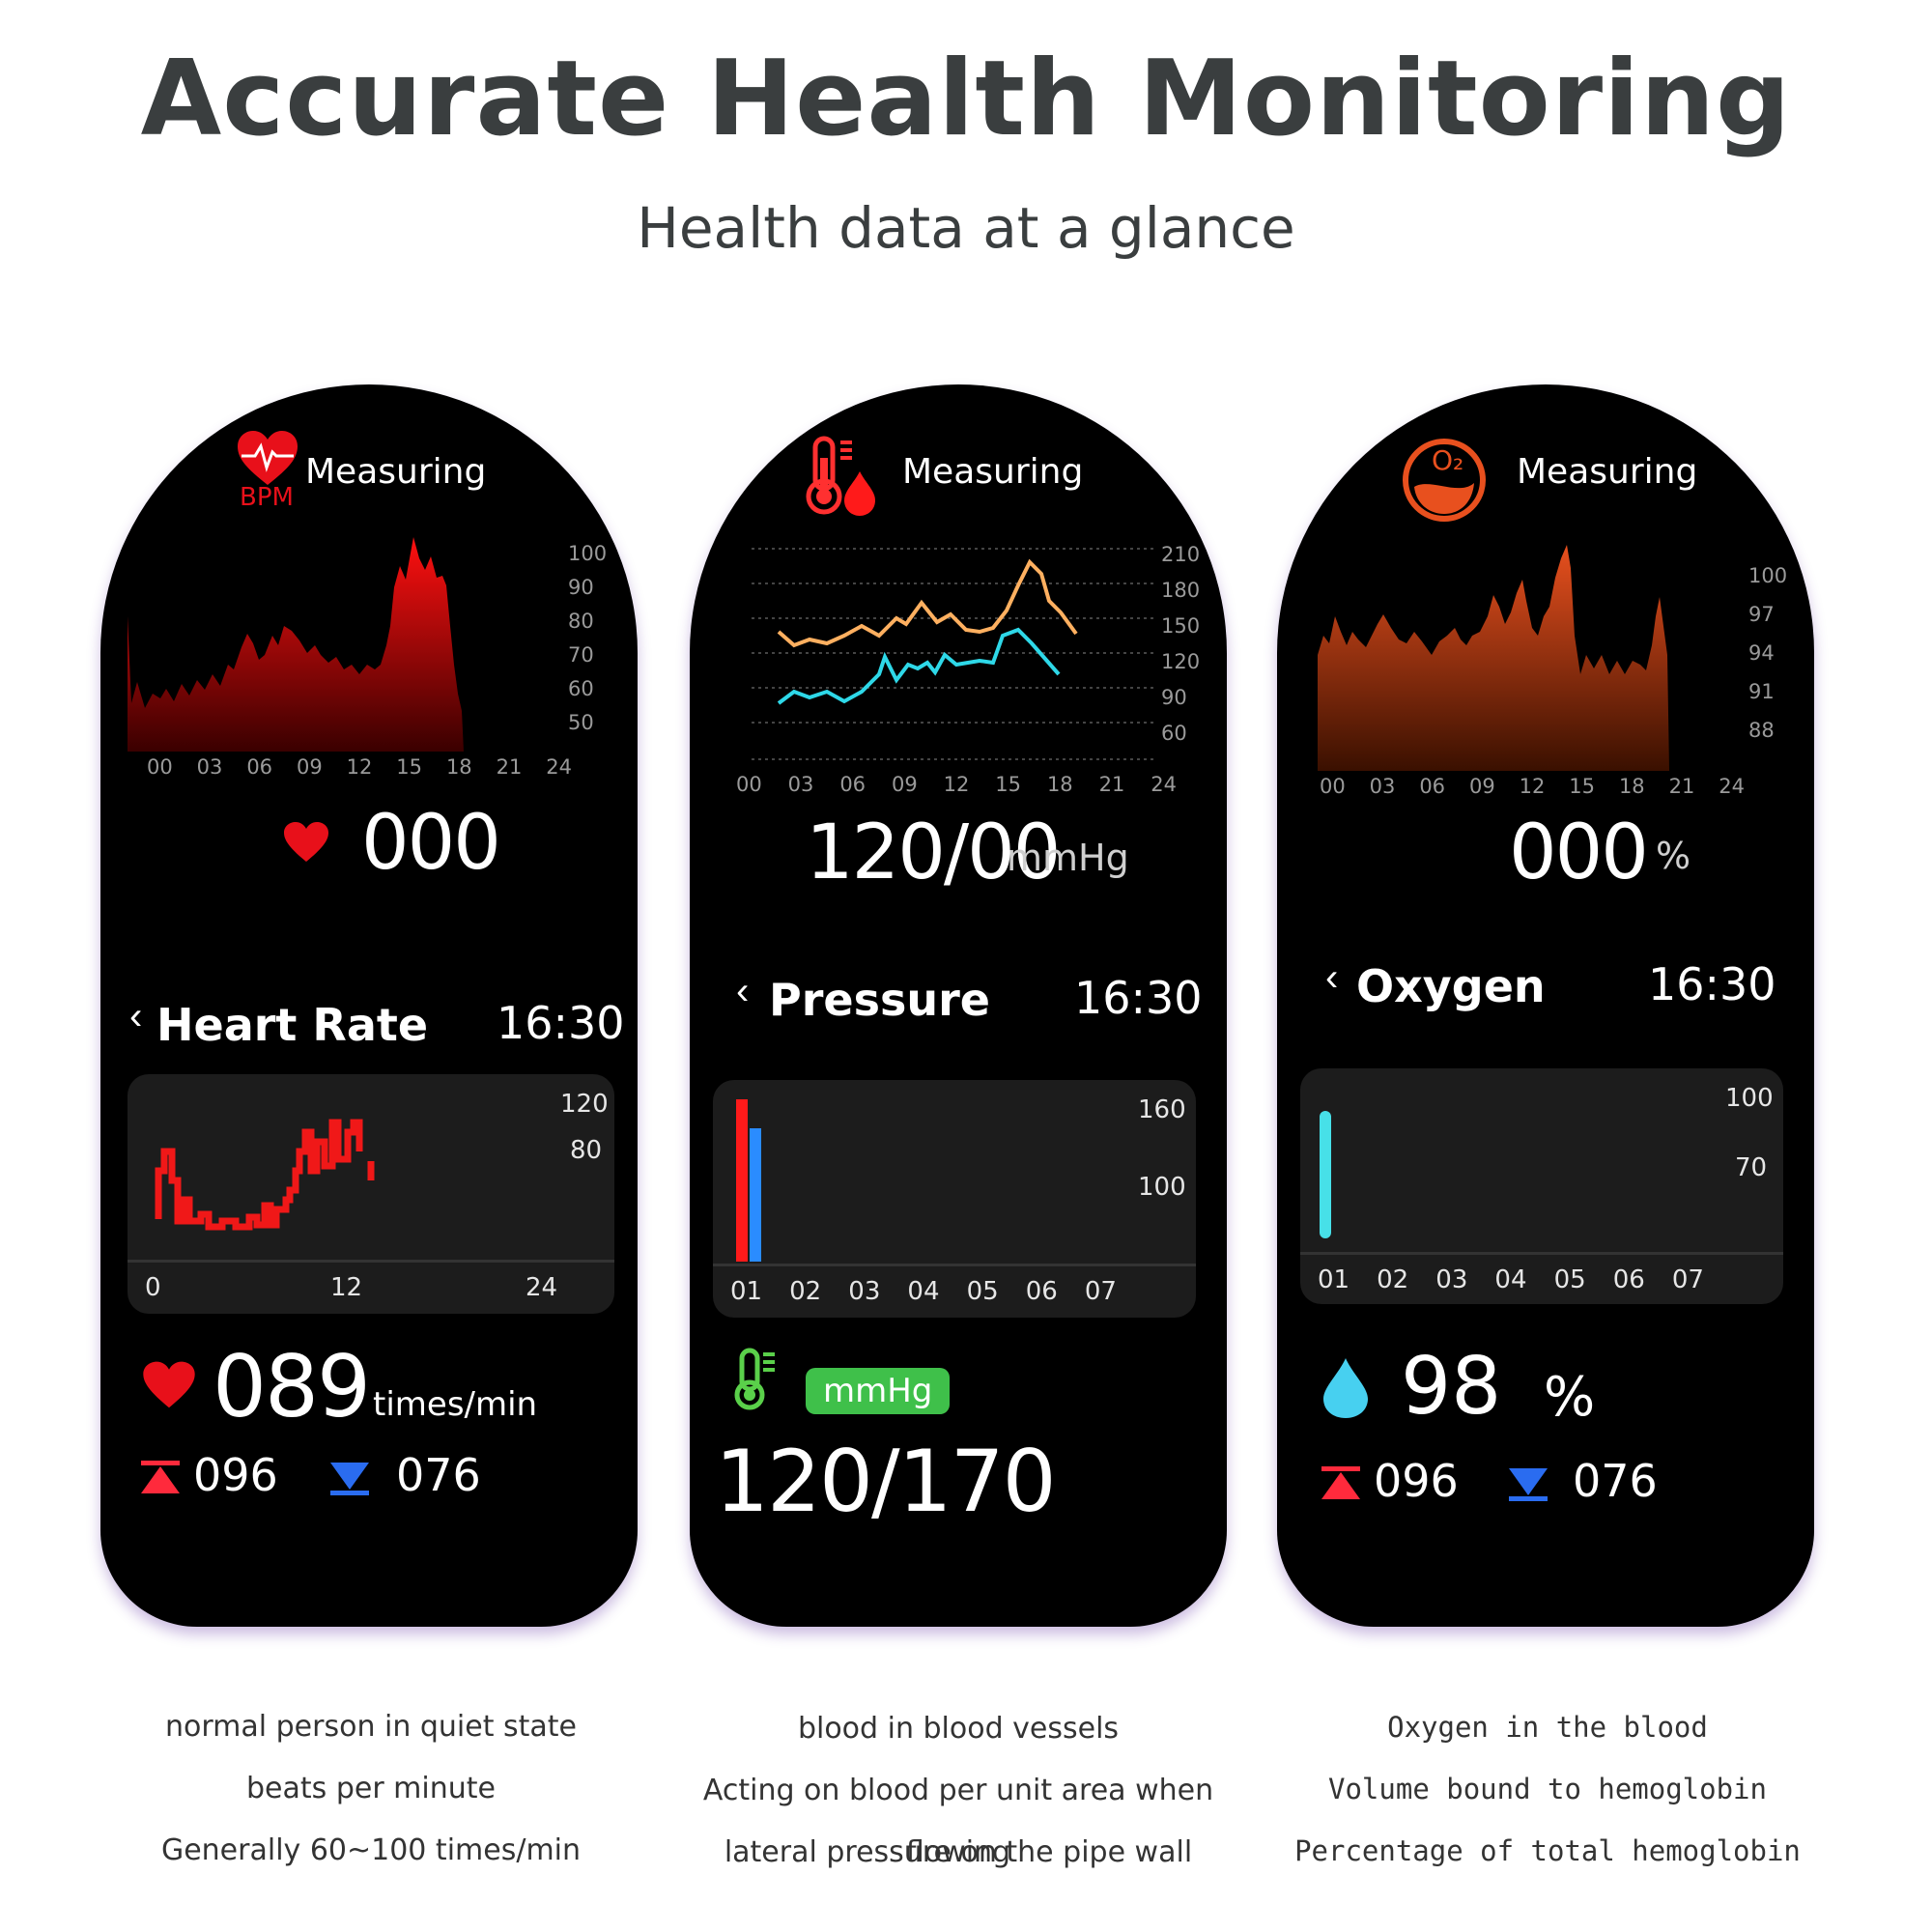 This screenshot has width=1932, height=1932. I want to click on caption-line: normal person in quiet state, so click(371, 1727).